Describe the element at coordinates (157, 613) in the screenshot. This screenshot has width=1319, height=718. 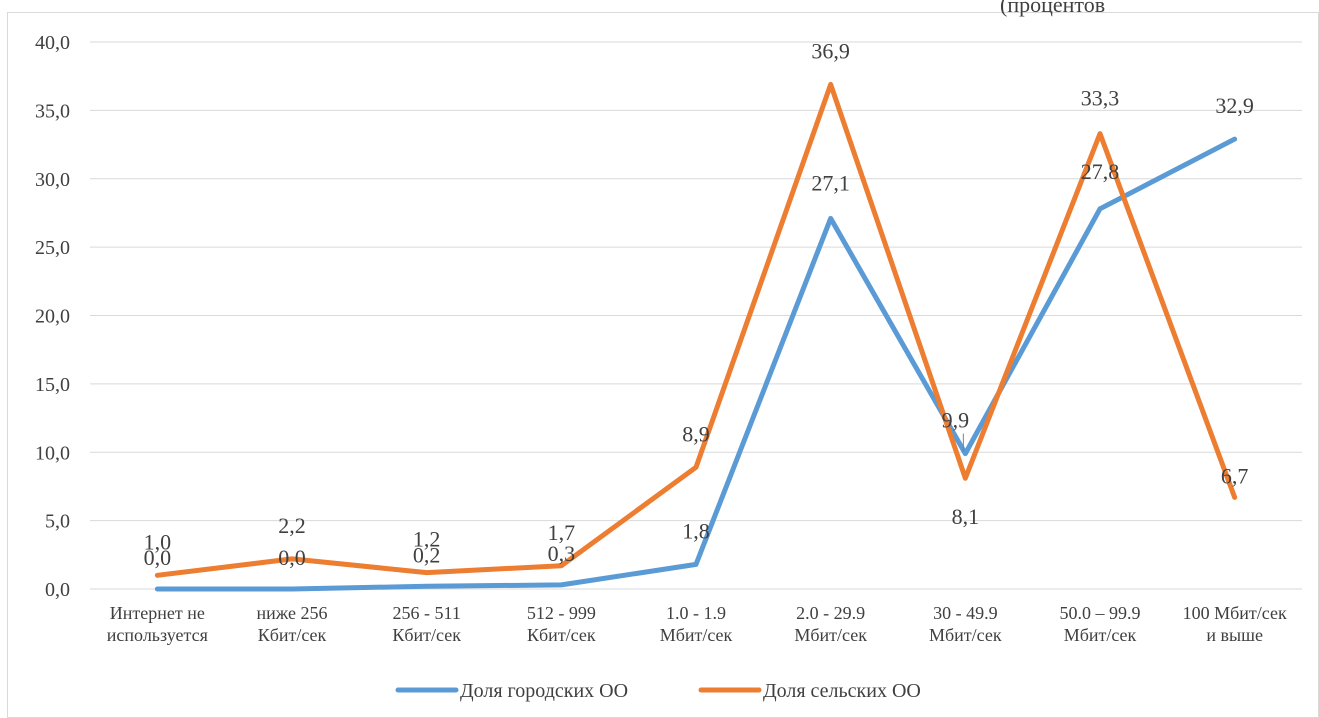
I see `x-category-label-line: Интернет не` at that location.